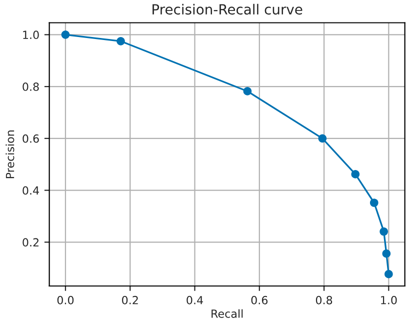 This screenshot has width=411, height=325. Describe the element at coordinates (10, 154) in the screenshot. I see `y-axis-title: Precision` at that location.